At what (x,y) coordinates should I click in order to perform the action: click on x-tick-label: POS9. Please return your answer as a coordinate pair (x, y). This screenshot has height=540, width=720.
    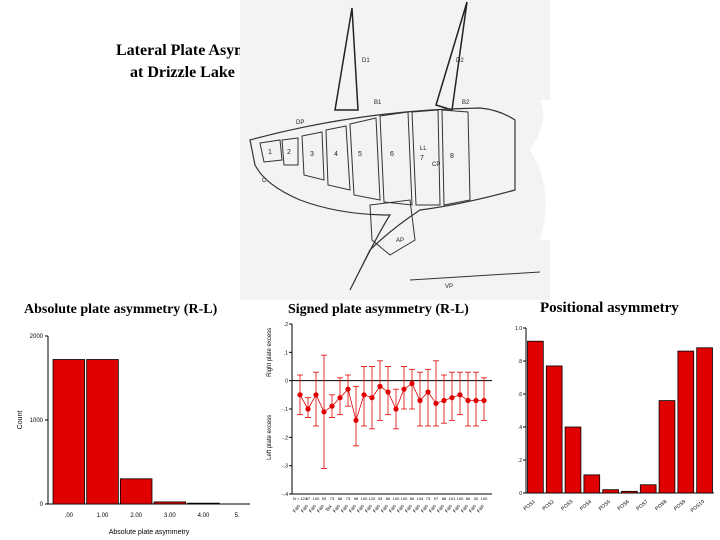
    Looking at the image, I should click on (680, 505).